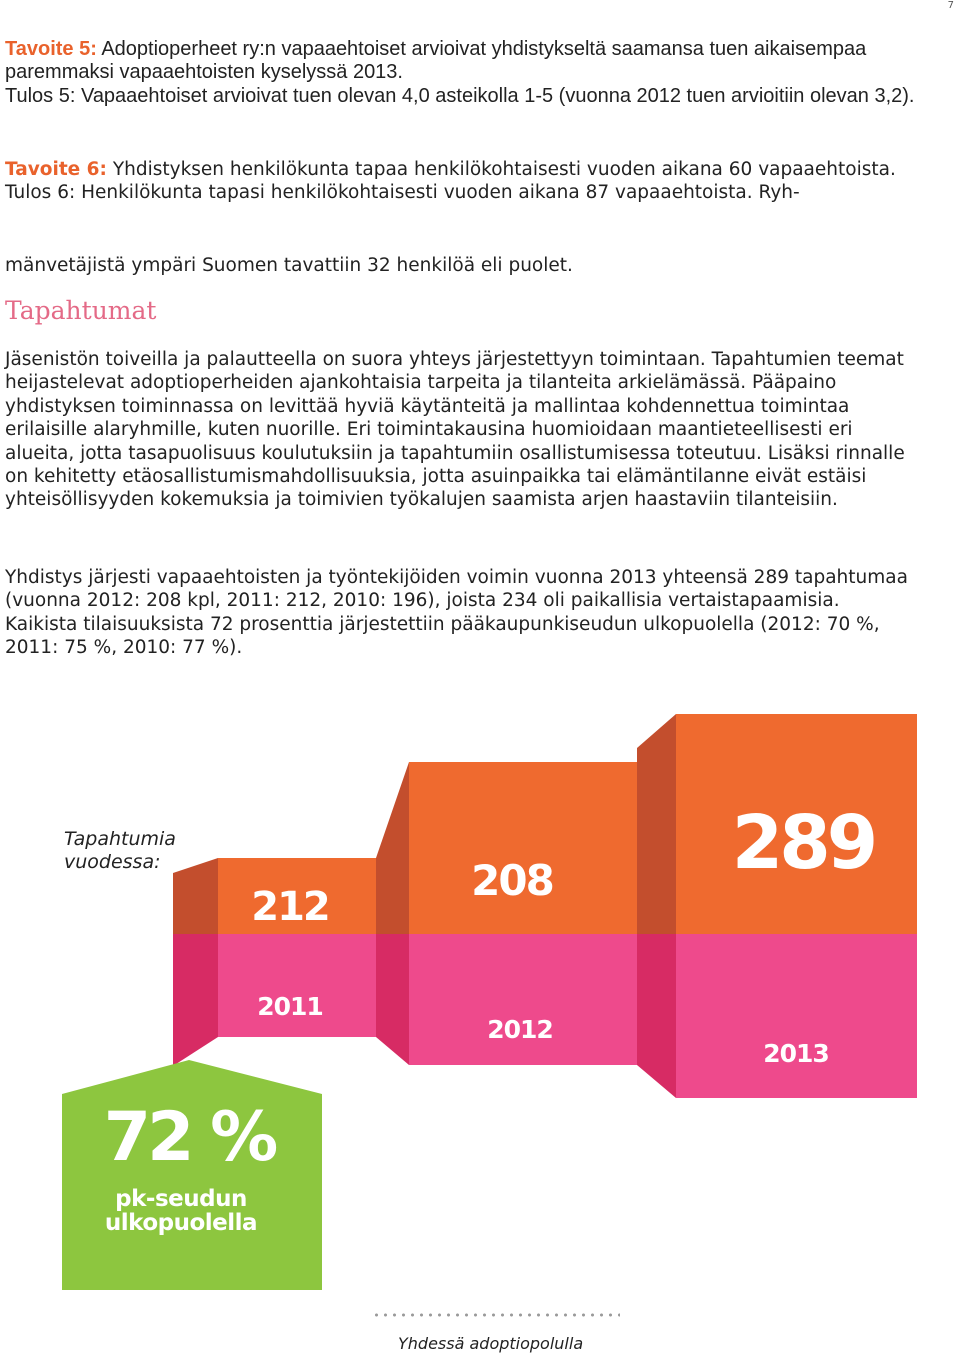 Image resolution: width=960 pixels, height=1357 pixels. Describe the element at coordinates (120, 850) in the screenshot. I see `events-per-year-label: Tapahtumia vuodessa:` at that location.